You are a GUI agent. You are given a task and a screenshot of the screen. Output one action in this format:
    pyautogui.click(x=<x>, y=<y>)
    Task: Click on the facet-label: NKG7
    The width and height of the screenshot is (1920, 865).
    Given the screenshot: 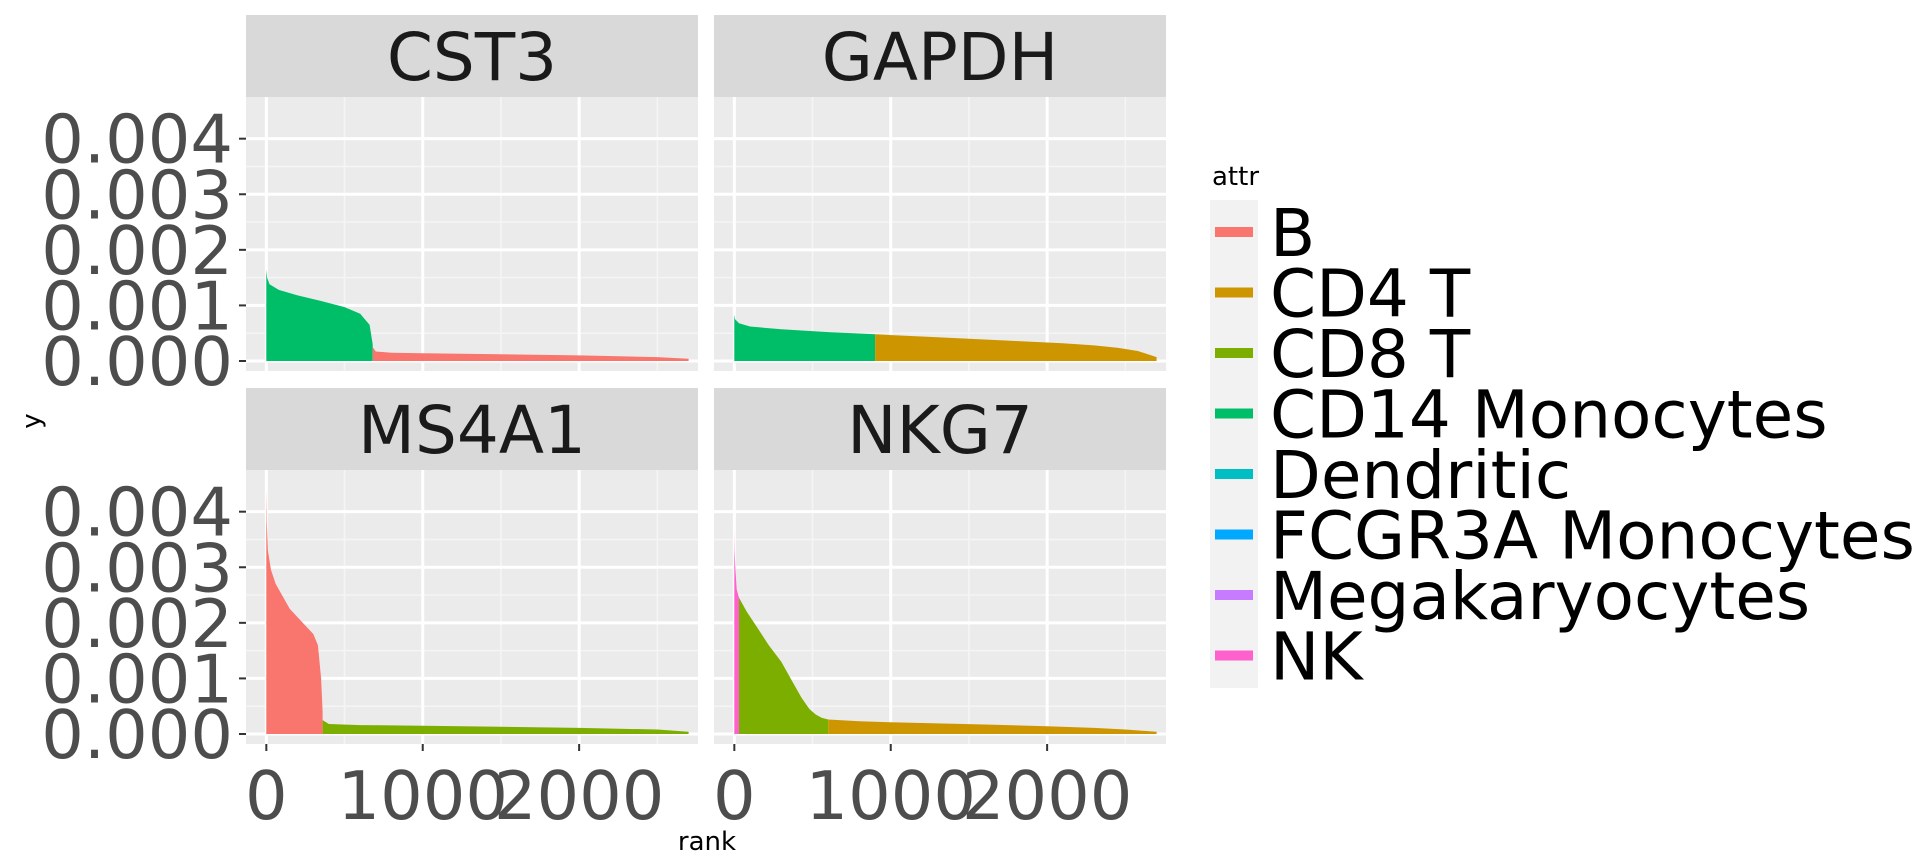 What is the action you would take?
    pyautogui.click(x=940, y=430)
    